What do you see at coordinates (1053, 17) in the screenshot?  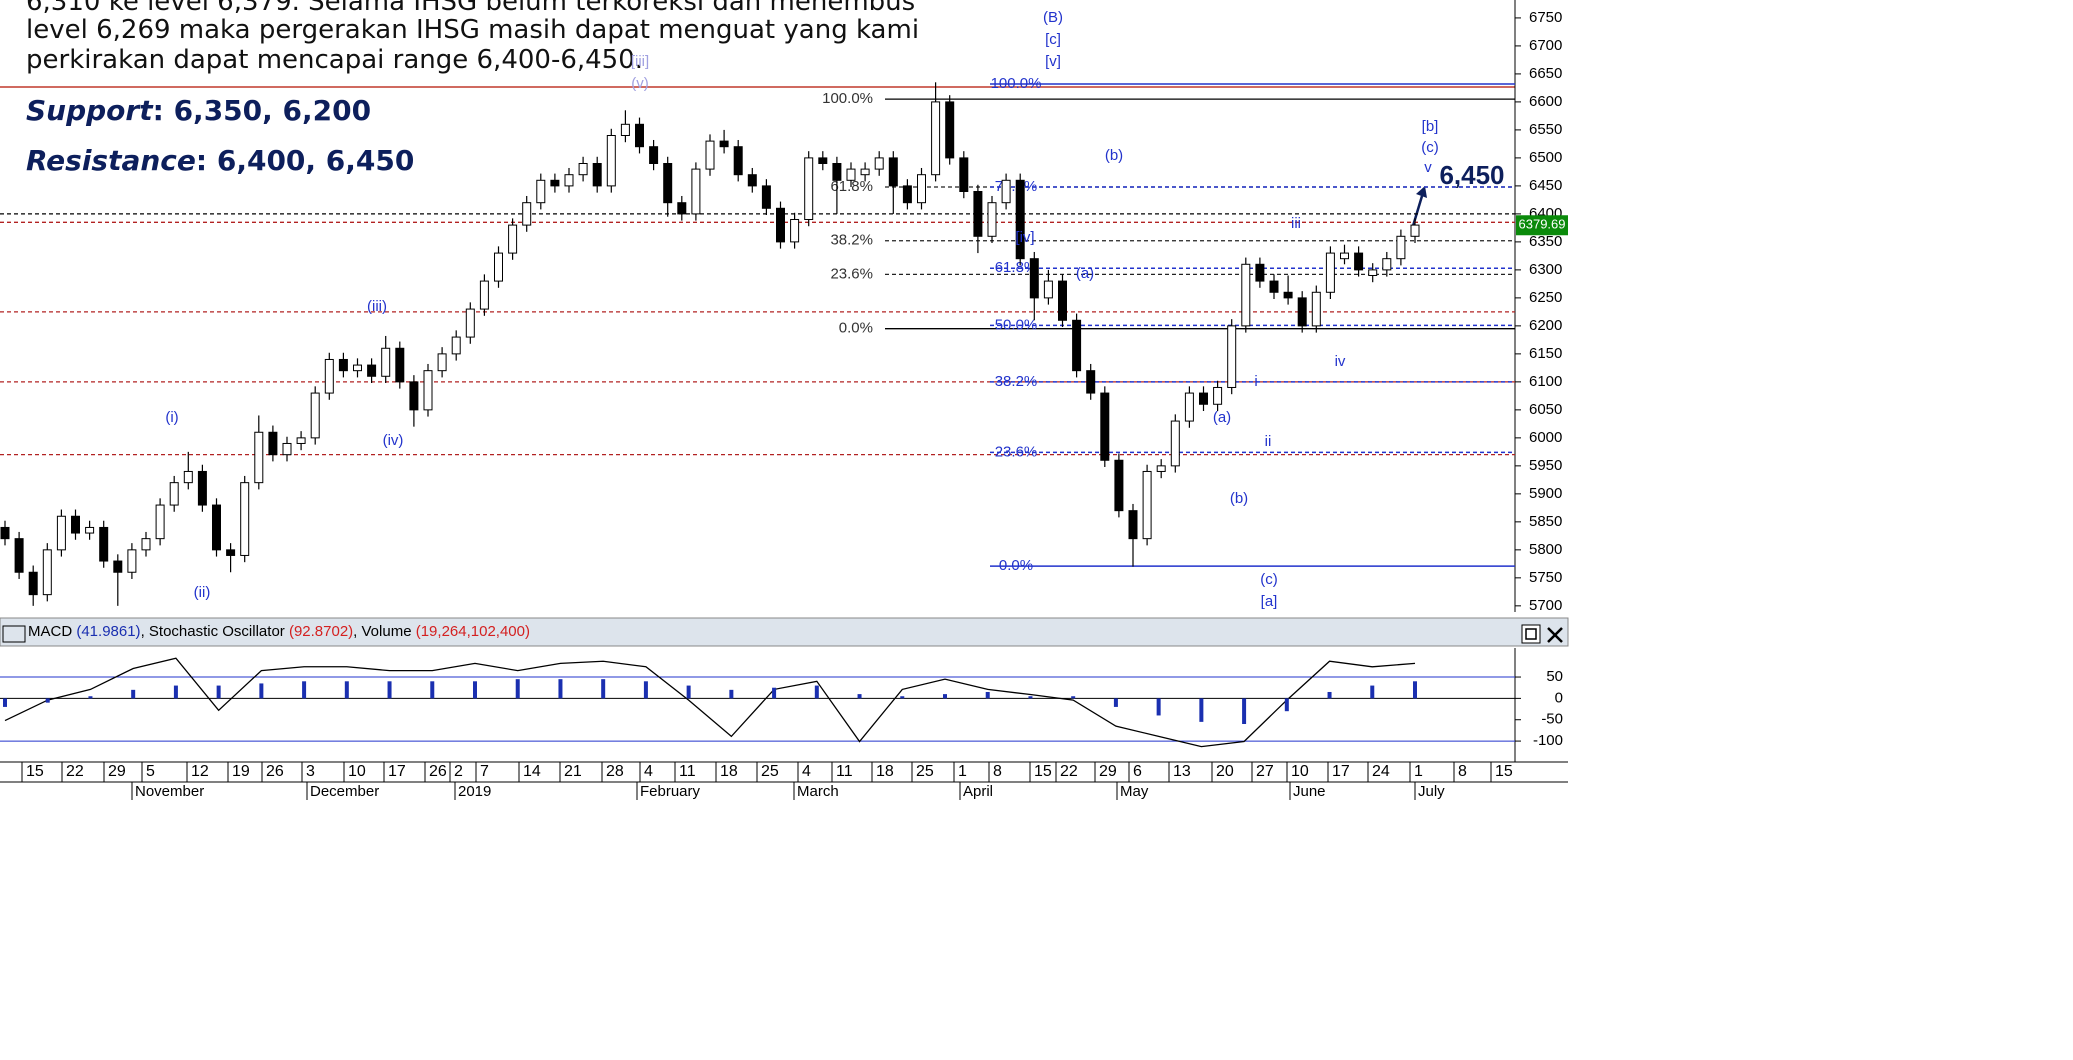 I see `wave-label: (B)` at bounding box center [1053, 17].